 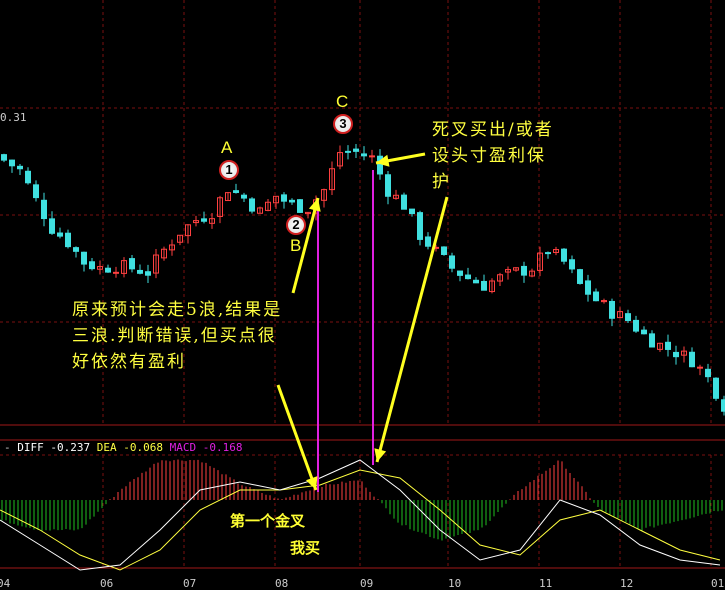 I want to click on buy-label: 我买, so click(x=305, y=547).